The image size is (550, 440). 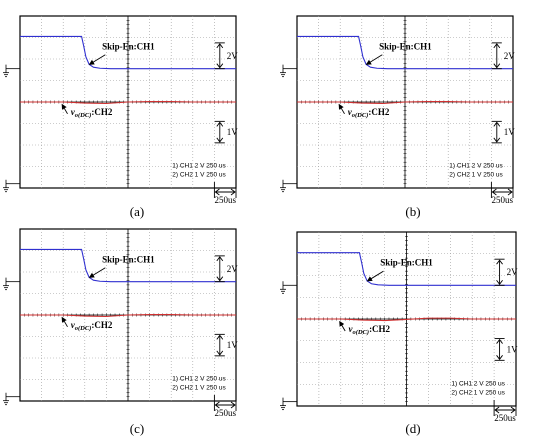 I want to click on panel-caption: (b), so click(x=412, y=211).